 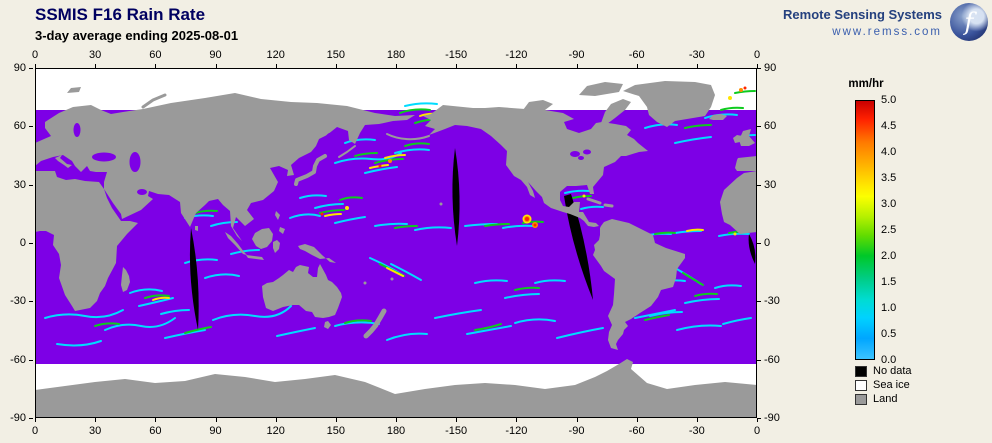 What do you see at coordinates (889, 282) in the screenshot?
I see `colorbar-tick-label: 1.5` at bounding box center [889, 282].